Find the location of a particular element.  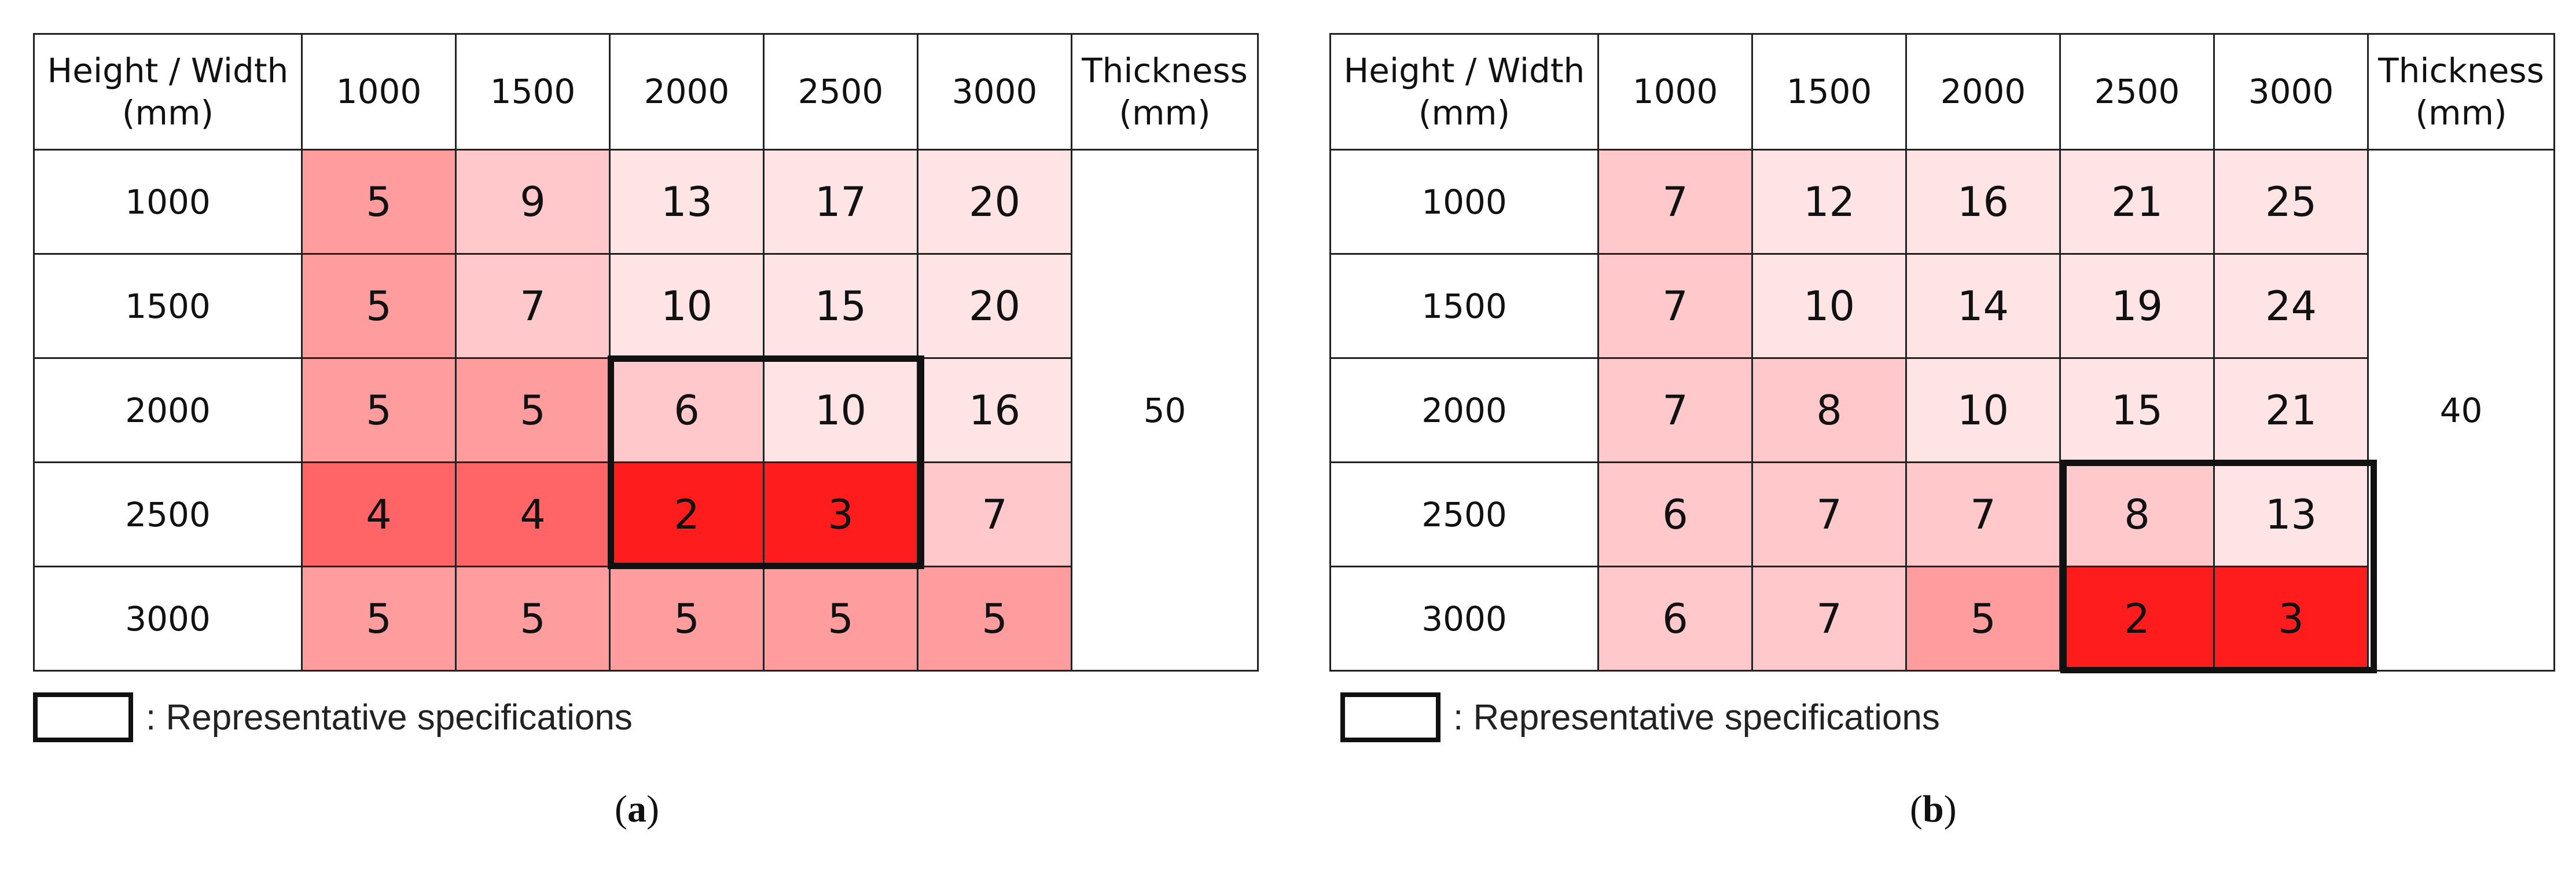

value-cell: 25 is located at coordinates (2291, 202).